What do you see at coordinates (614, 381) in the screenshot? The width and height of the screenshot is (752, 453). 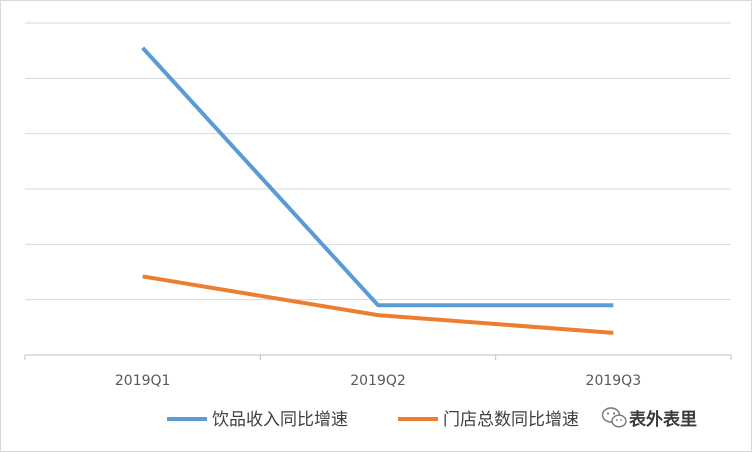 I see `x-tick-label: 2019Q3` at bounding box center [614, 381].